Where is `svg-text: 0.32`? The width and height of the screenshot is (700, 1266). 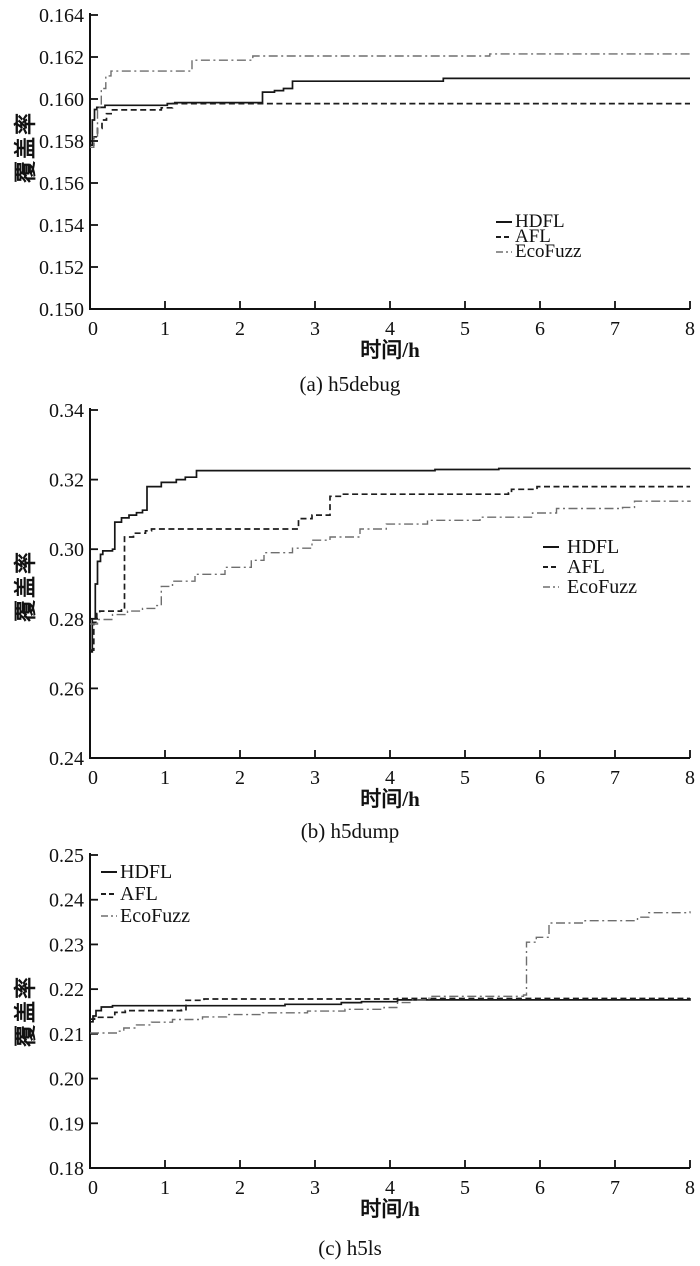 svg-text: 0.32 is located at coordinates (66, 481).